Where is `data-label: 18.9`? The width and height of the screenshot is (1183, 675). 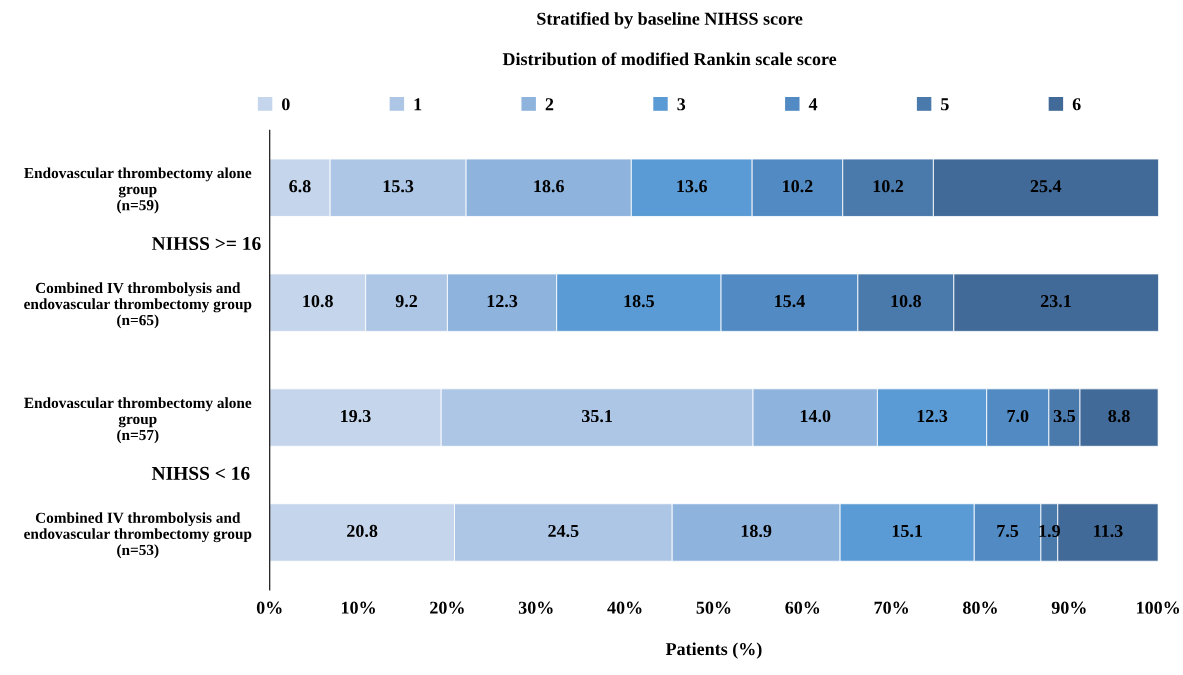 data-label: 18.9 is located at coordinates (756, 531).